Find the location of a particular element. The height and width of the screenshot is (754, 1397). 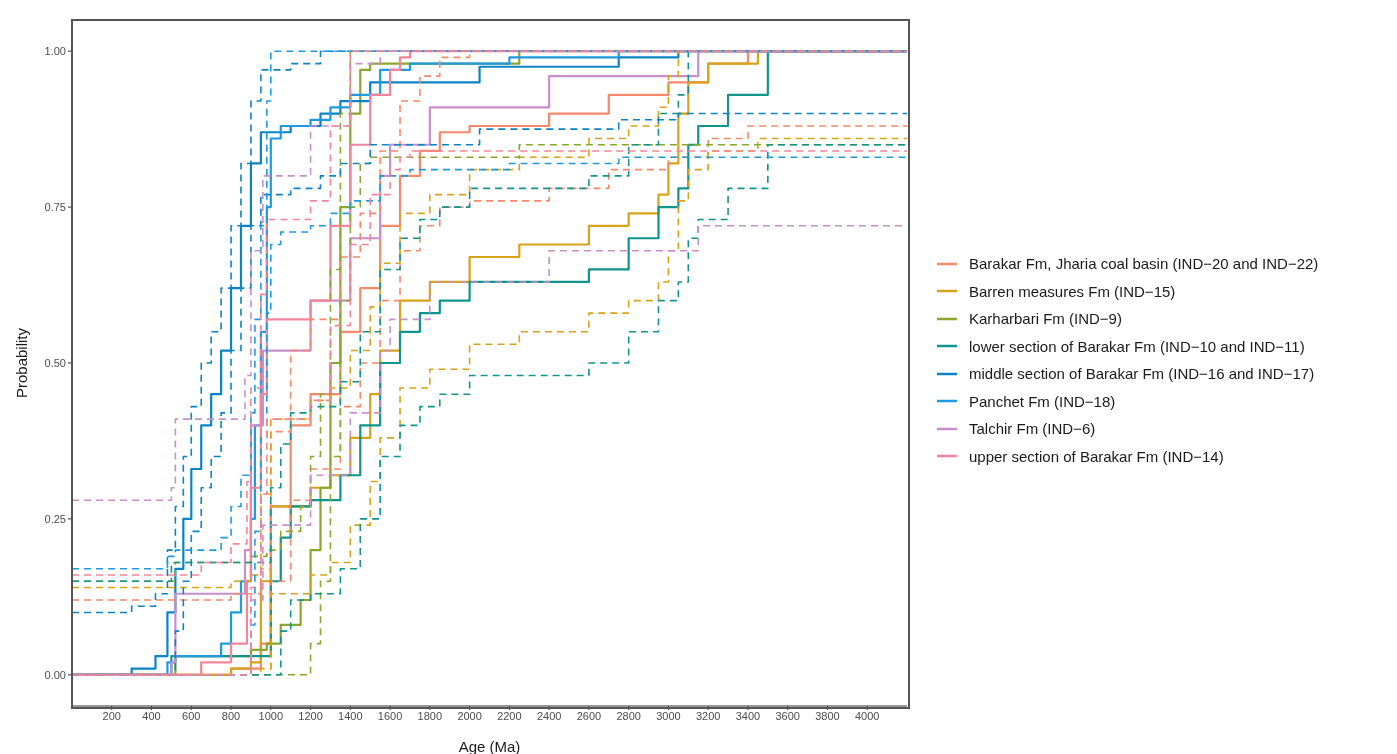

x-tick-label: 800 is located at coordinates (231, 715).